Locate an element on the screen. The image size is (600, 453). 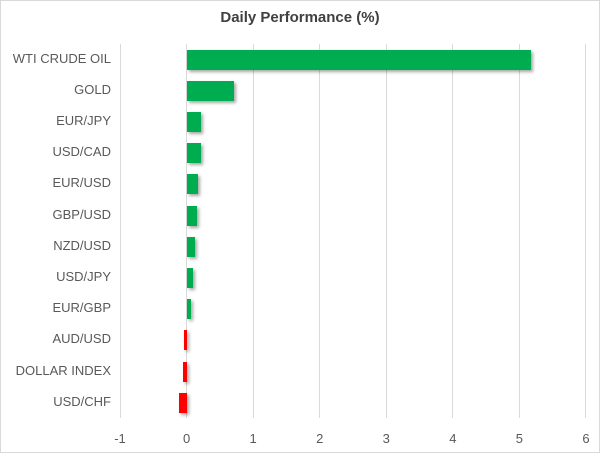
bar-eur-jpy is located at coordinates (194, 121).